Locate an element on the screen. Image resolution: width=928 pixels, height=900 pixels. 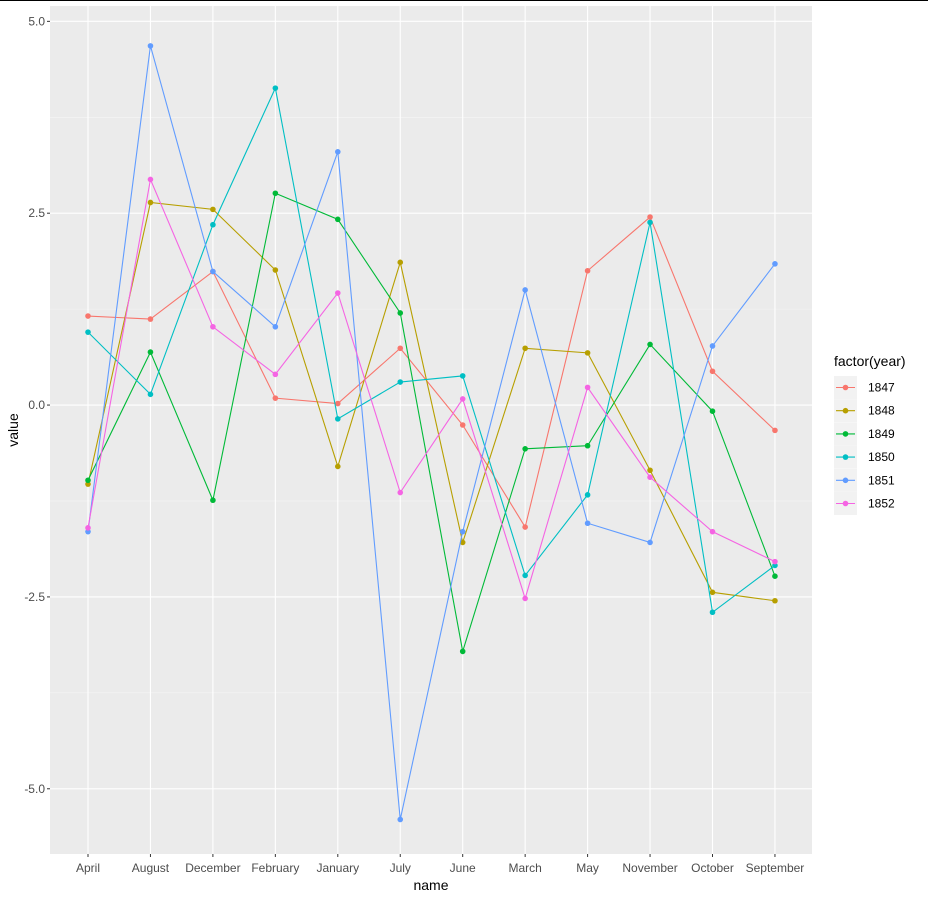
y-tick-label: -2.5 is located at coordinates (34, 597).